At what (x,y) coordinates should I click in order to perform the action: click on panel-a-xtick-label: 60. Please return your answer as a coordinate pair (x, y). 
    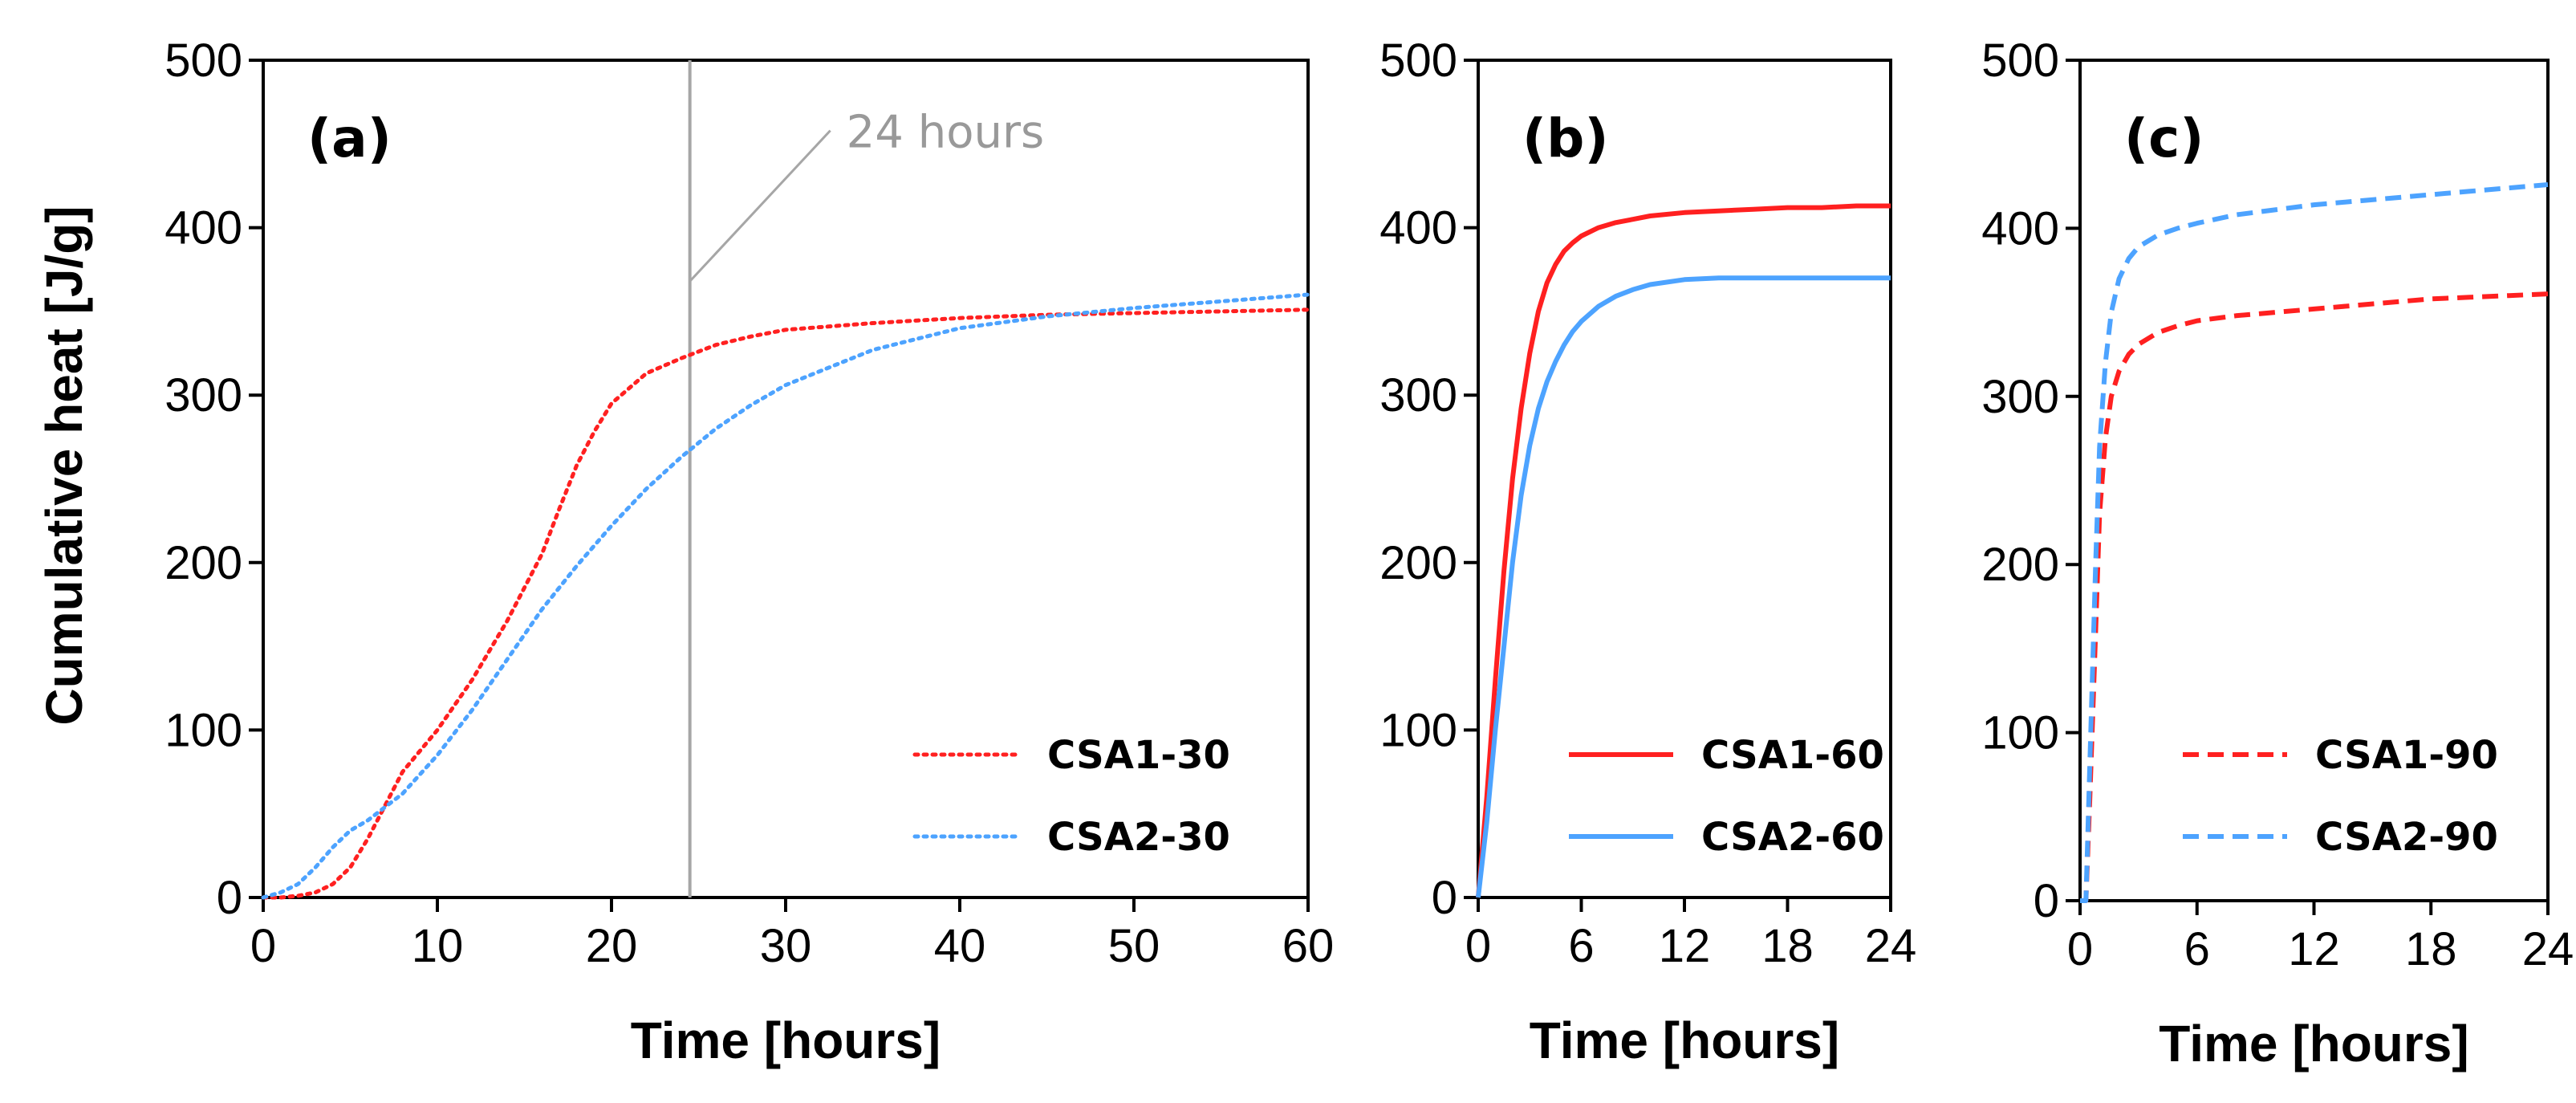
    Looking at the image, I should click on (1309, 946).